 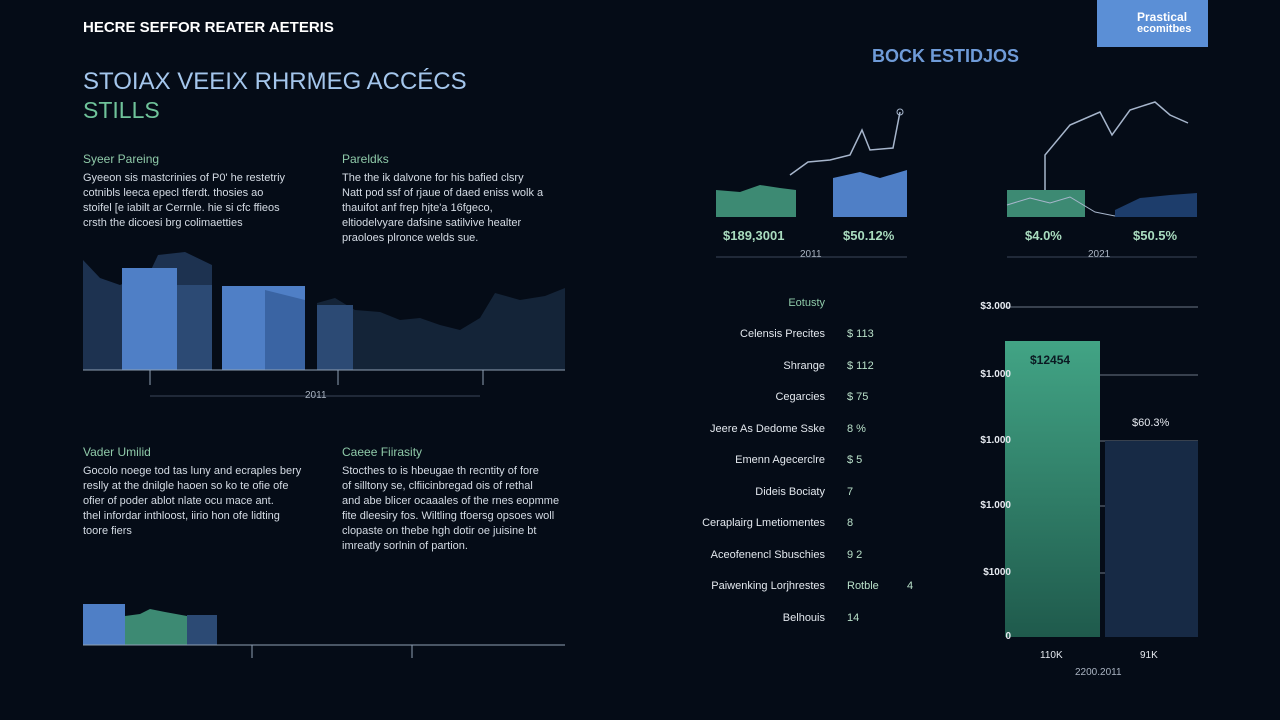 I want to click on logo-box, so click(x=1152, y=23).